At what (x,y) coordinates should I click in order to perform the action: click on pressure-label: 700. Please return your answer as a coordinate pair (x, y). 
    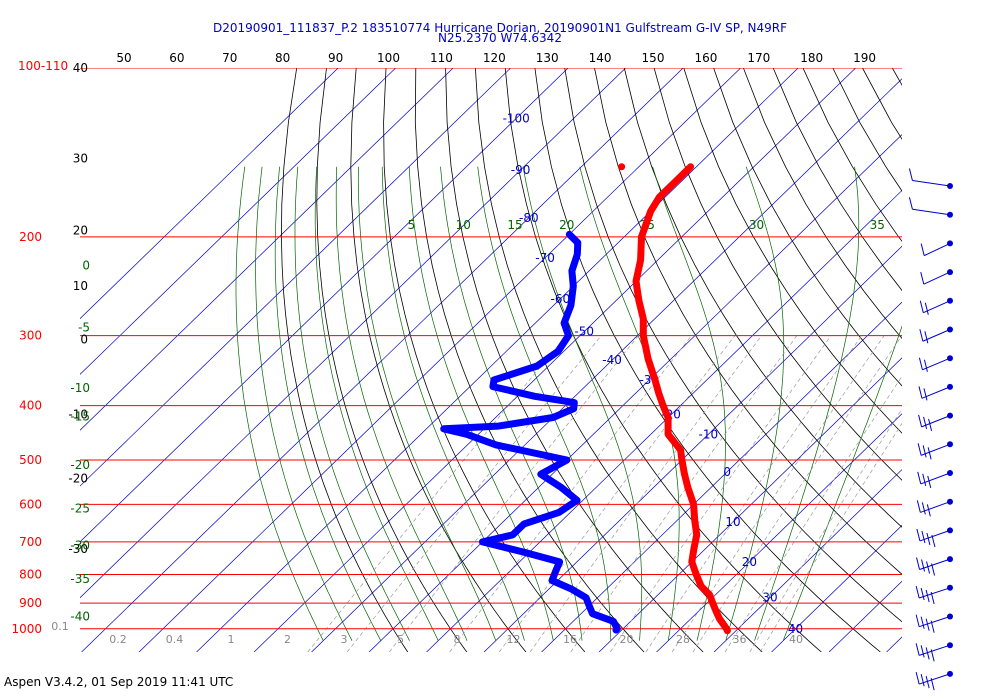
    Looking at the image, I should click on (30, 542).